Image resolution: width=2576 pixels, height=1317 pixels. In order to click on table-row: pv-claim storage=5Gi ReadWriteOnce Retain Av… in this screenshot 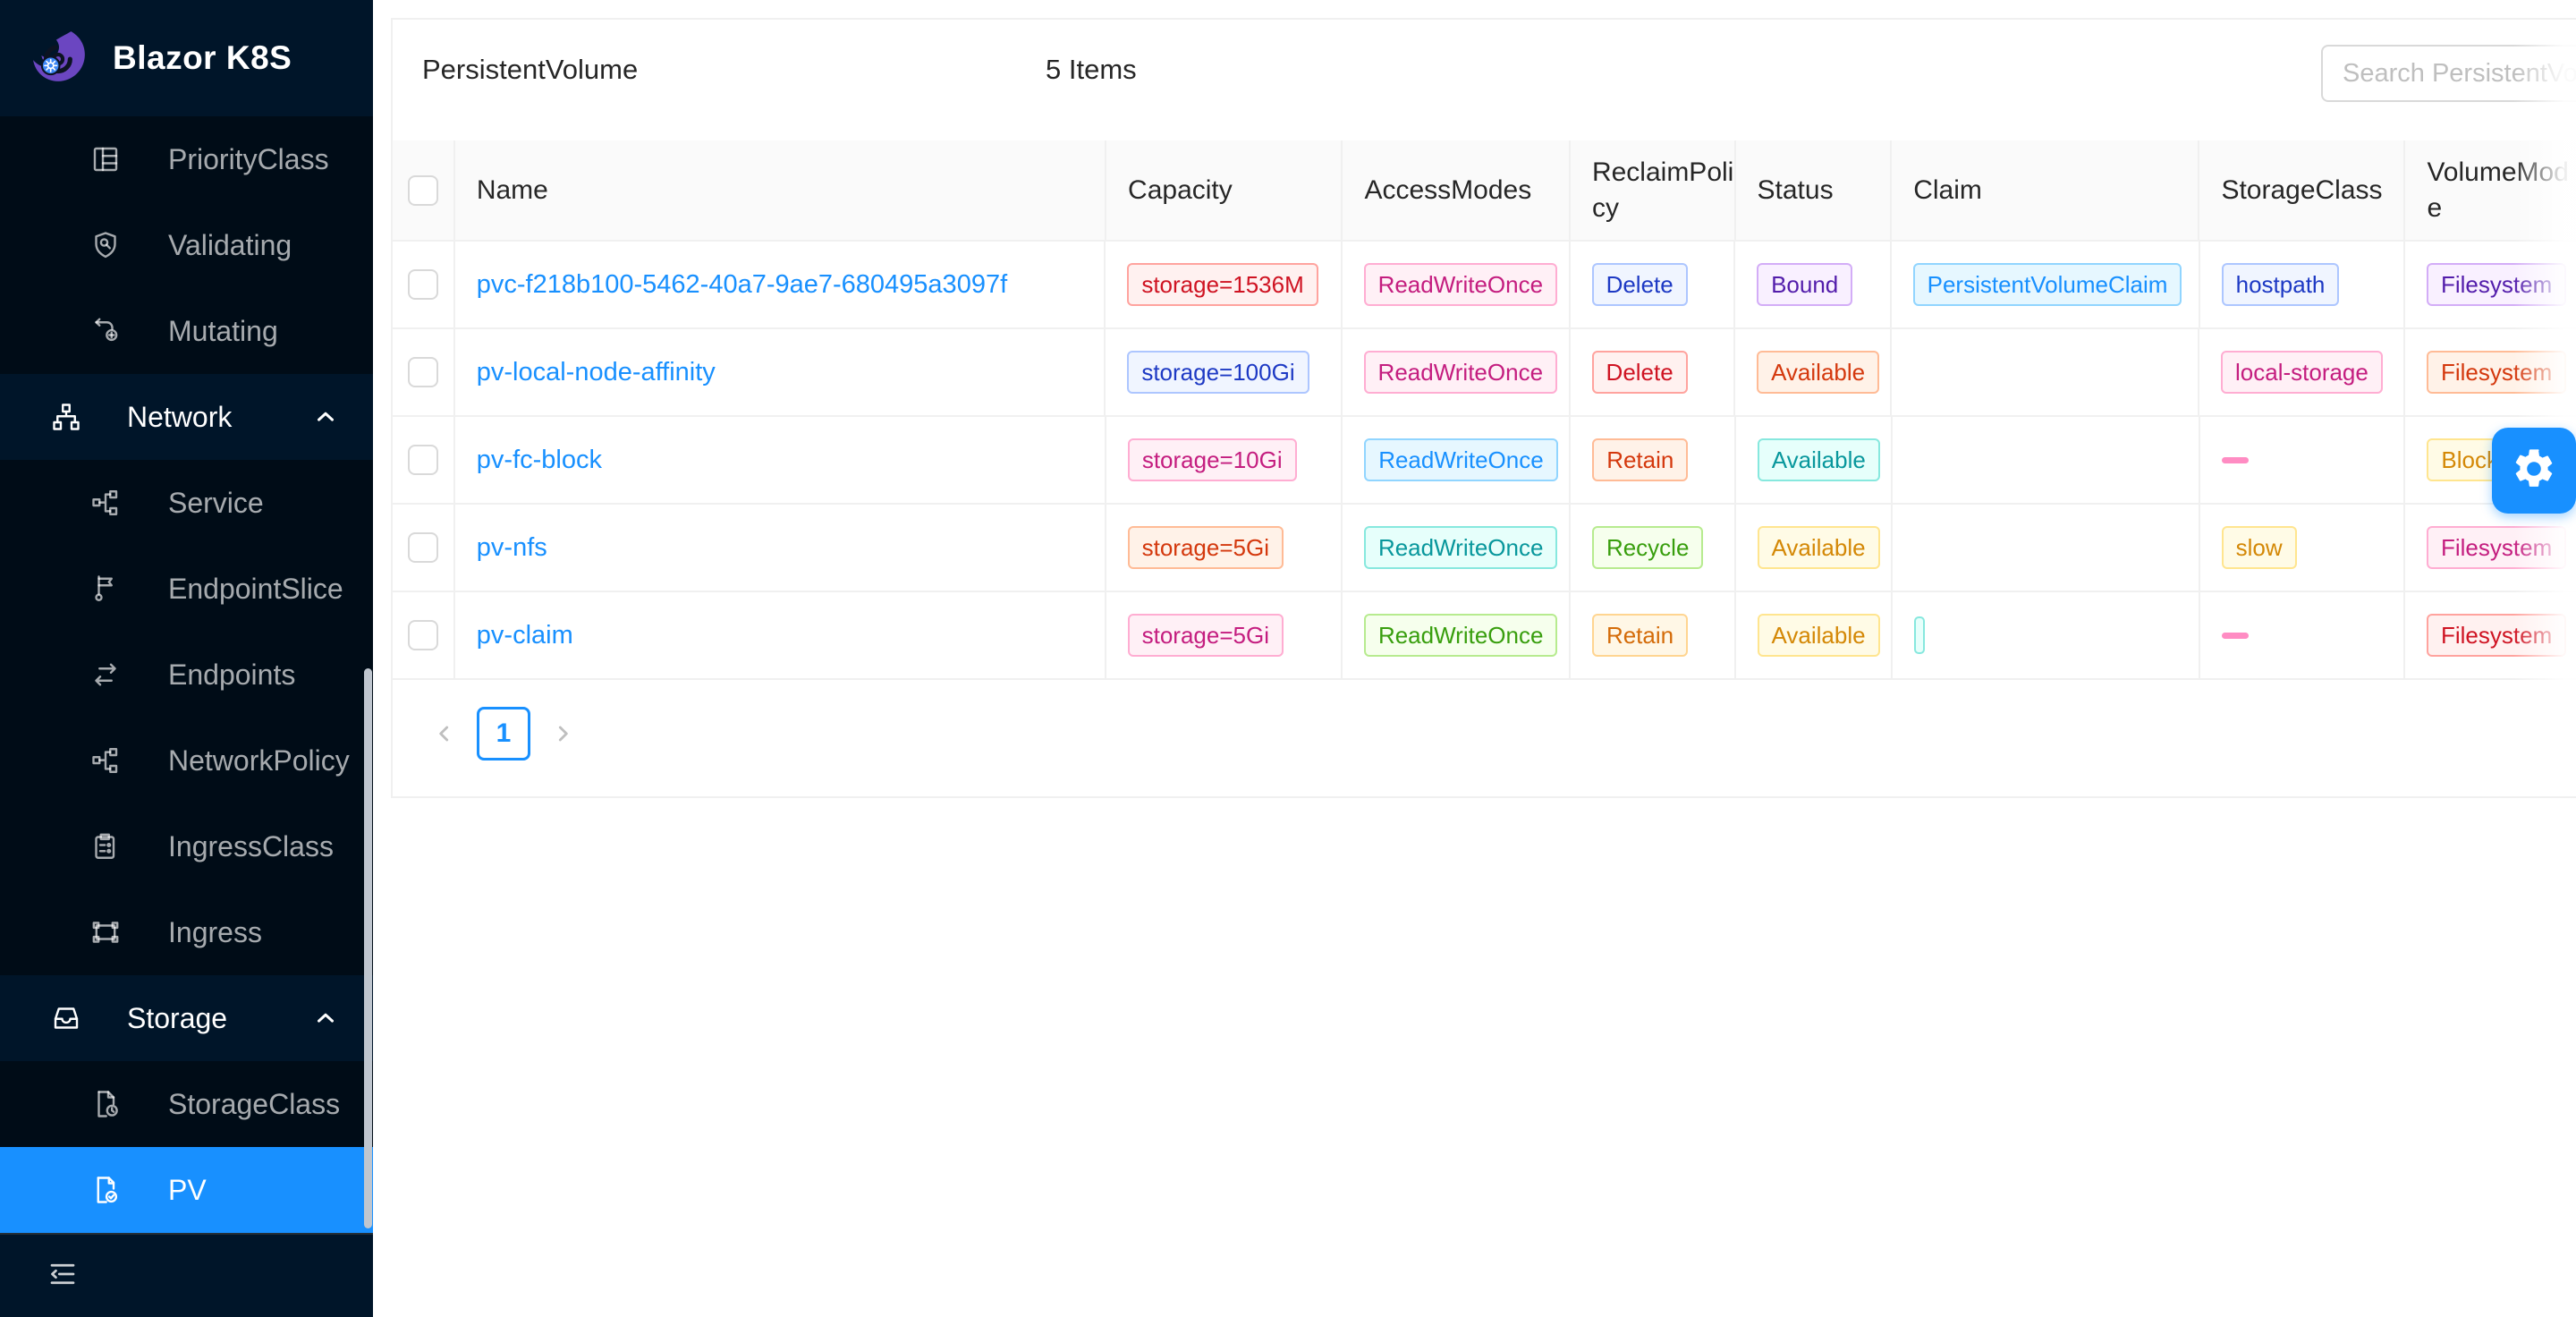, I will do `click(1484, 636)`.